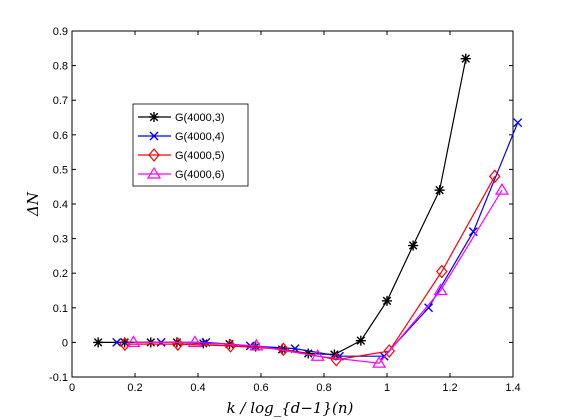  What do you see at coordinates (72, 388) in the screenshot?
I see `x-tick-label: 0` at bounding box center [72, 388].